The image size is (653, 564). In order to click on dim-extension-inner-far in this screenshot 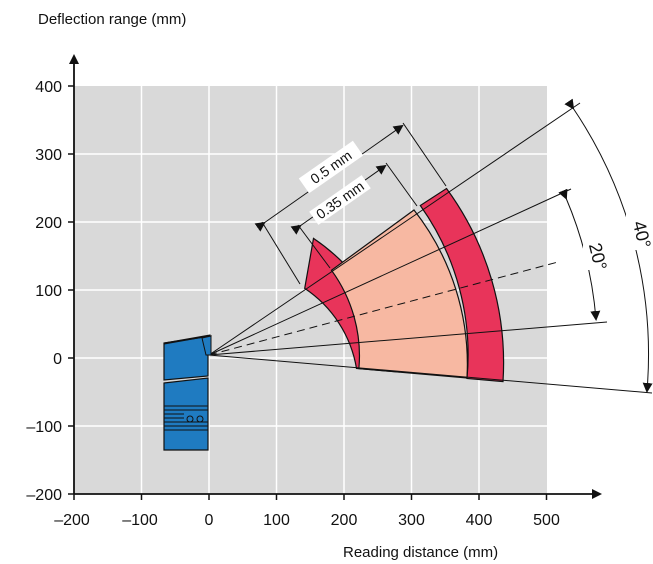, I will do `click(401, 184)`.